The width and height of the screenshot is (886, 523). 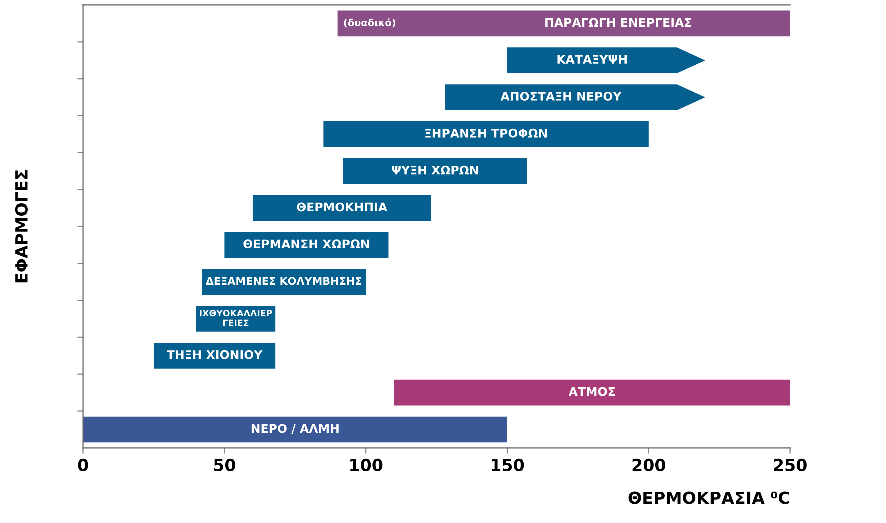 I want to click on x-tick-label: 0, so click(x=83, y=465).